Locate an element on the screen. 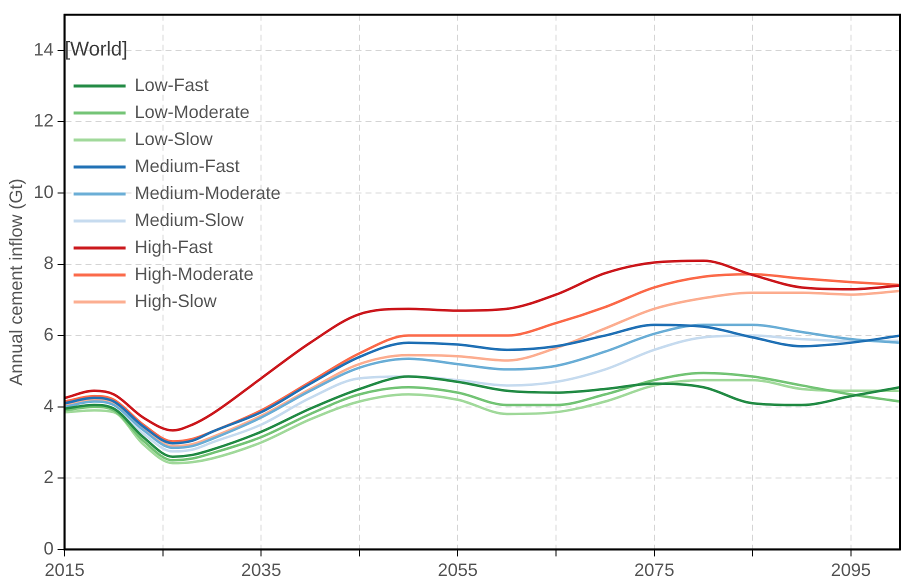 Image resolution: width=914 pixels, height=588 pixels. x-tick-label: 2095 is located at coordinates (850, 570).